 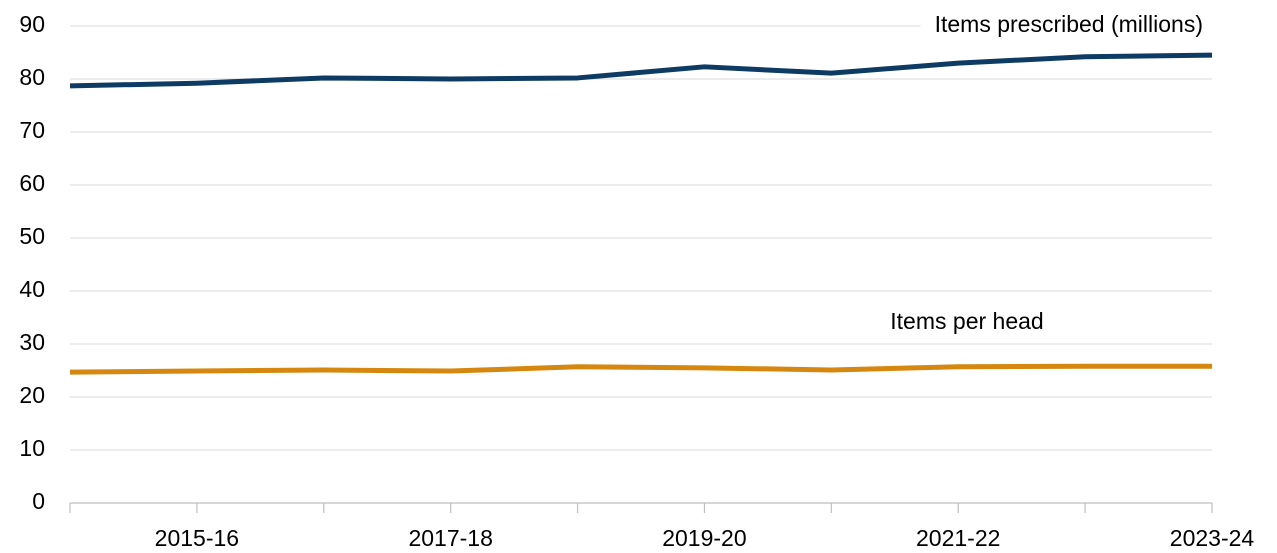 What do you see at coordinates (958, 538) in the screenshot?
I see `x-tick-label: 2021-22` at bounding box center [958, 538].